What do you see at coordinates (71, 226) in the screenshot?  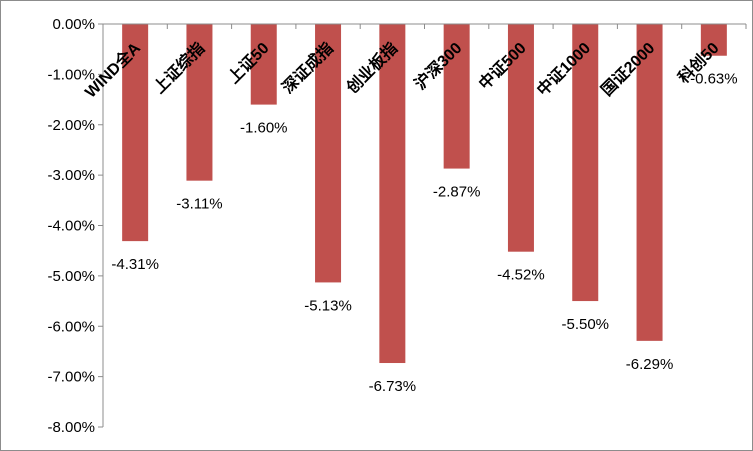 I see `y-tick-label: -4.00%` at bounding box center [71, 226].